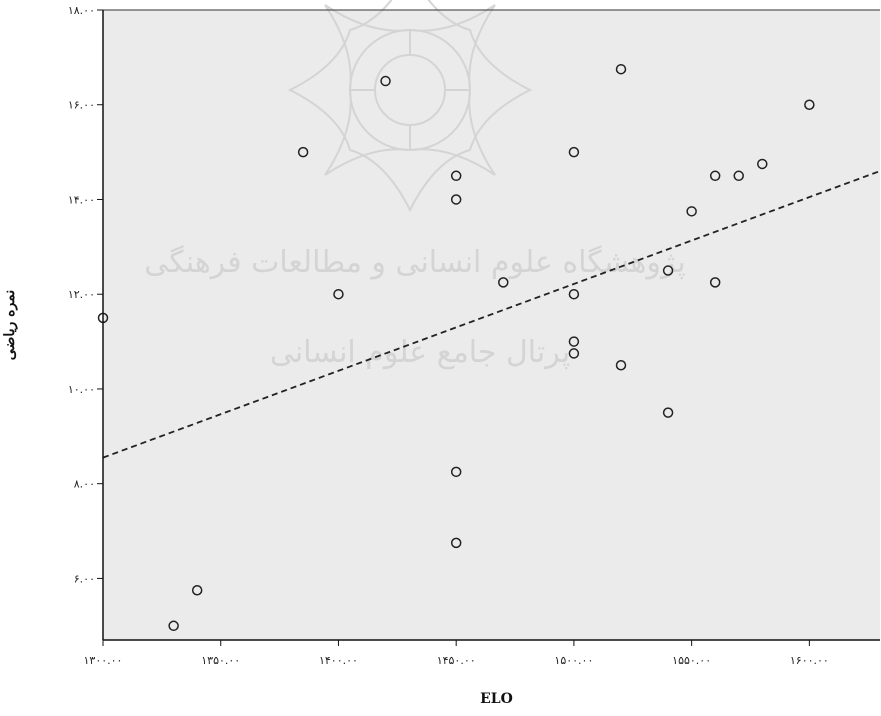 The height and width of the screenshot is (716, 881). What do you see at coordinates (84, 484) in the screenshot?
I see `y-tick-label: ۸.۰۰` at bounding box center [84, 484].